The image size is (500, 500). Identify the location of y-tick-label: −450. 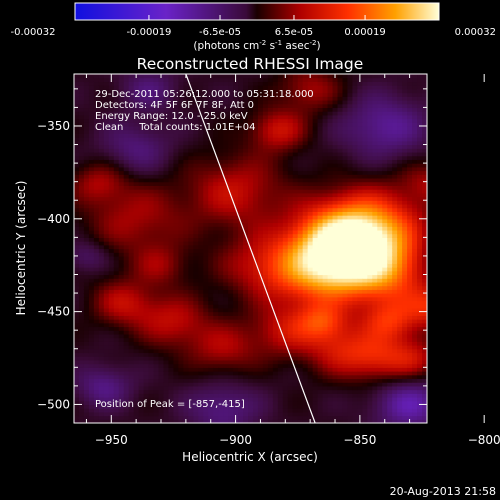
(53, 312).